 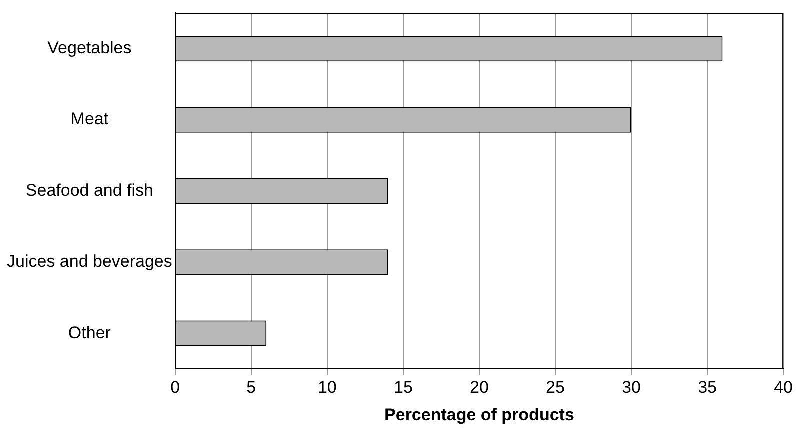 I want to click on y-tick-label: Other, so click(x=90, y=332).